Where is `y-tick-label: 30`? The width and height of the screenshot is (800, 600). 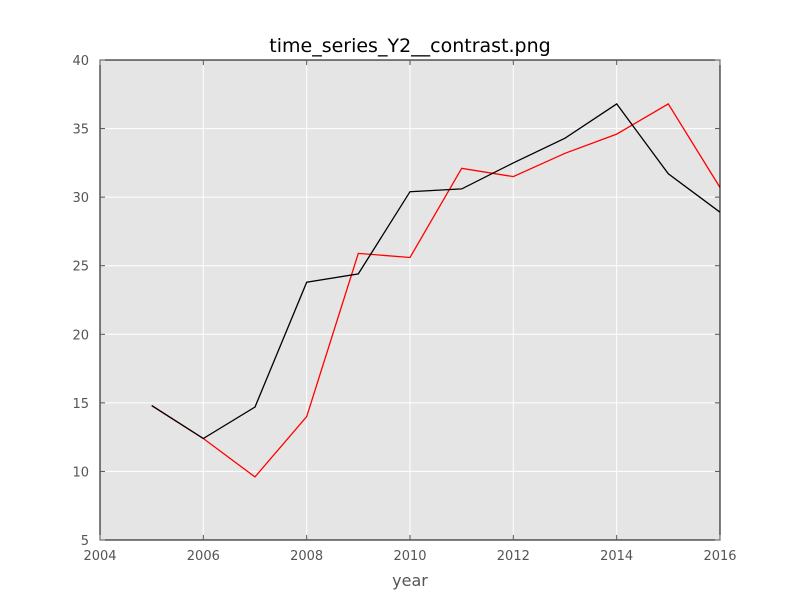
y-tick-label: 30 is located at coordinates (80, 198).